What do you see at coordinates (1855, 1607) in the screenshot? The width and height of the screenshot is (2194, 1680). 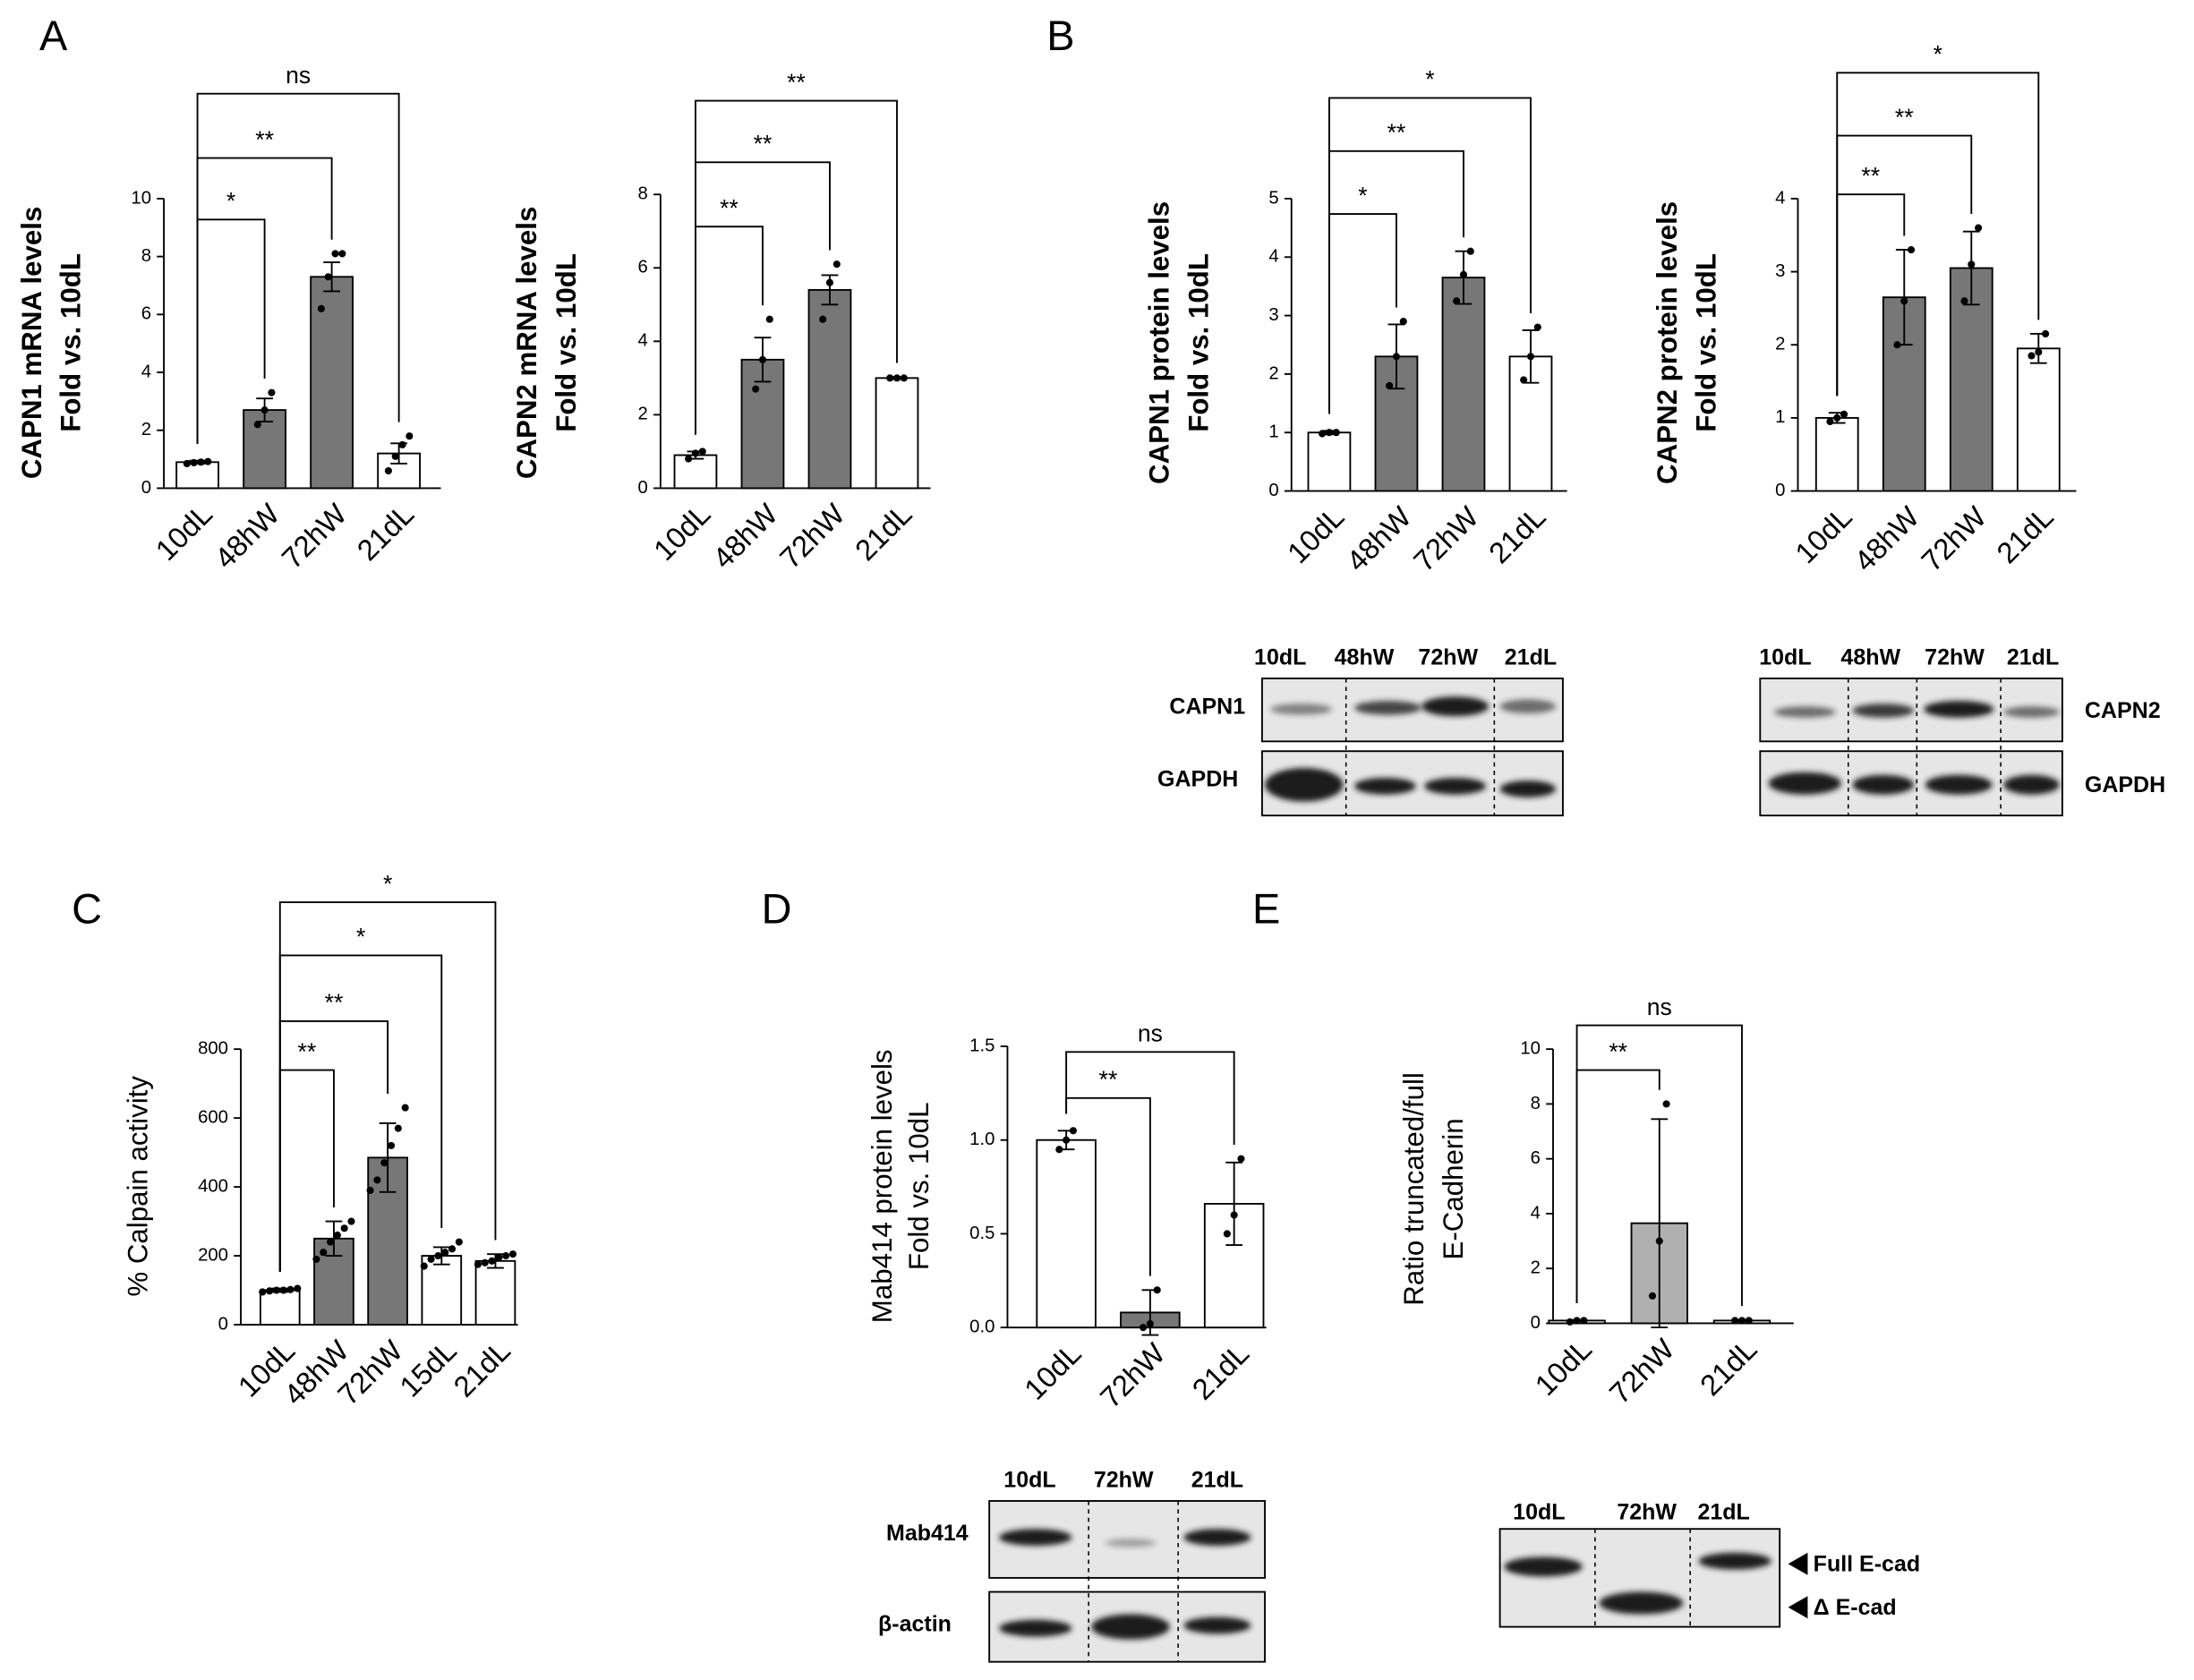 I see `row-label: Δ E-cad` at bounding box center [1855, 1607].